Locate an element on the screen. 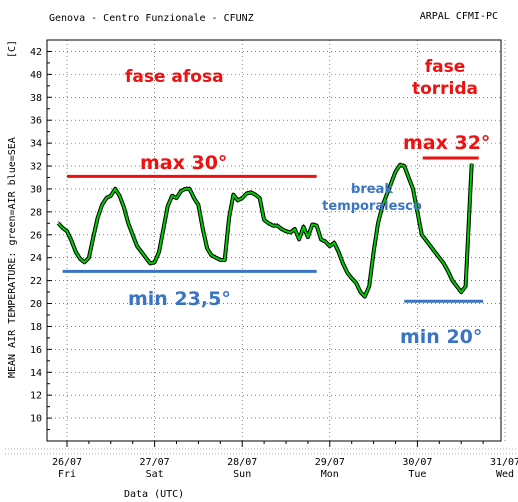 This screenshot has height=502, width=518. annotation-max-30: max 30° is located at coordinates (183, 163).